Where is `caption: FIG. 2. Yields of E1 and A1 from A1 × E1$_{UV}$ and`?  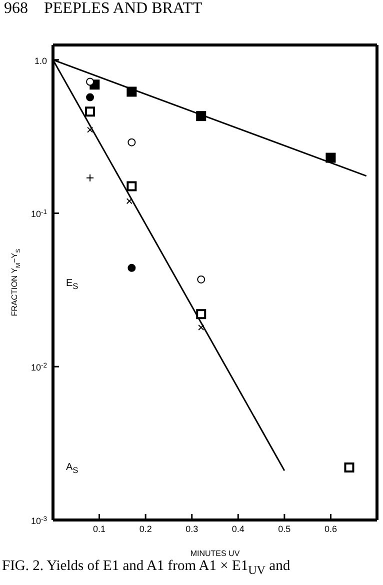 caption: FIG. 2. Yields of E1 and A1 from A1 × E1$_{UV}$ and is located at coordinates (146, 568).